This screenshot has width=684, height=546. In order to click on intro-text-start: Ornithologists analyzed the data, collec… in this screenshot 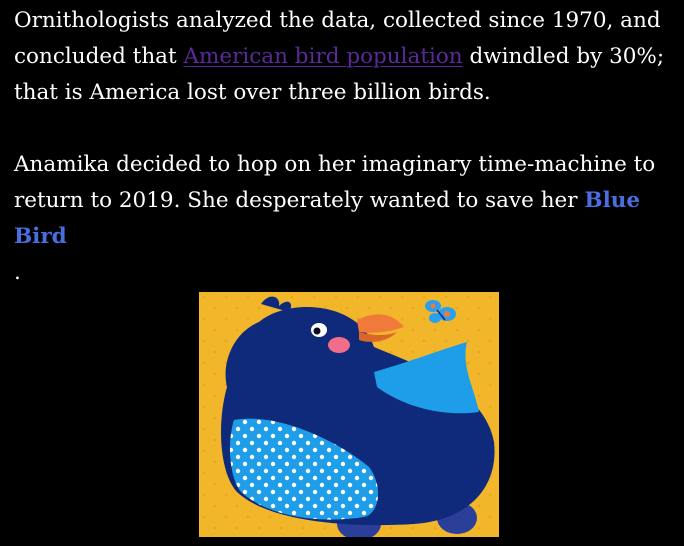, I will do `click(337, 38)`.